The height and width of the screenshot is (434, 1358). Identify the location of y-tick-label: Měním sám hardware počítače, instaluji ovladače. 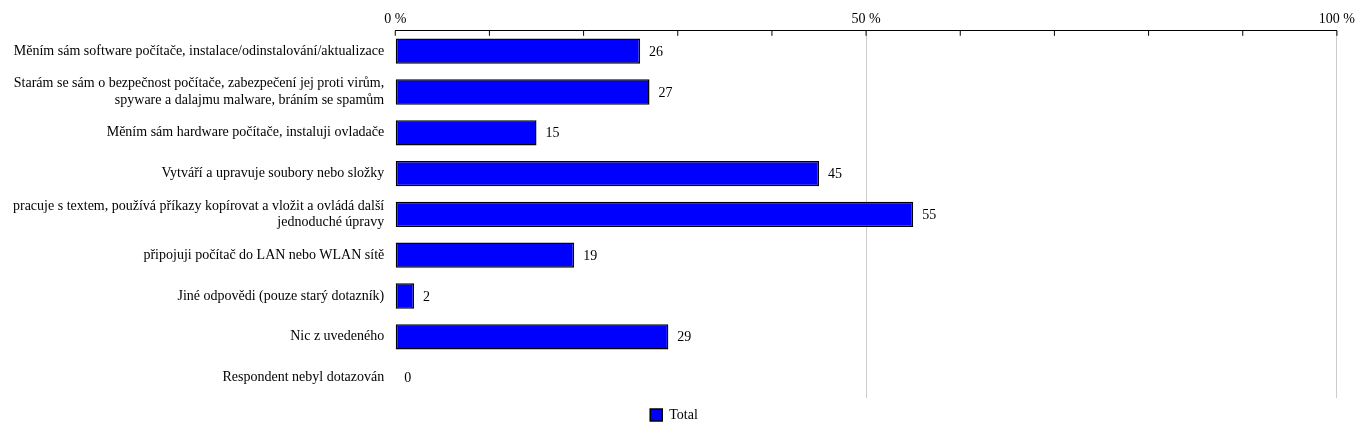
(245, 132).